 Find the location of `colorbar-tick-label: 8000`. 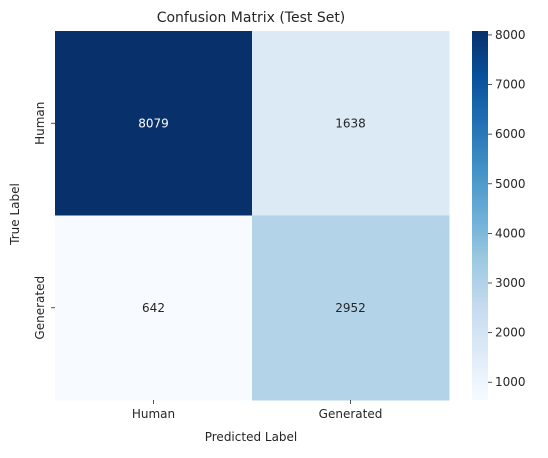

colorbar-tick-label: 8000 is located at coordinates (510, 35).